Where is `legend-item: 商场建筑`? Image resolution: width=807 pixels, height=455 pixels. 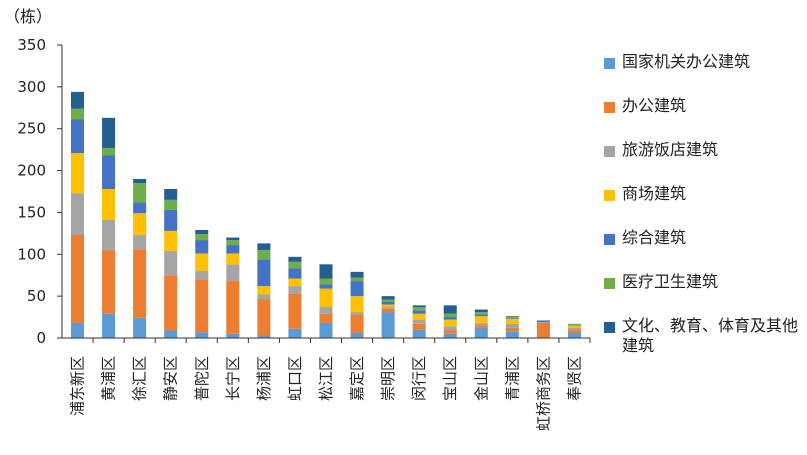 legend-item: 商场建筑 is located at coordinates (704, 194).